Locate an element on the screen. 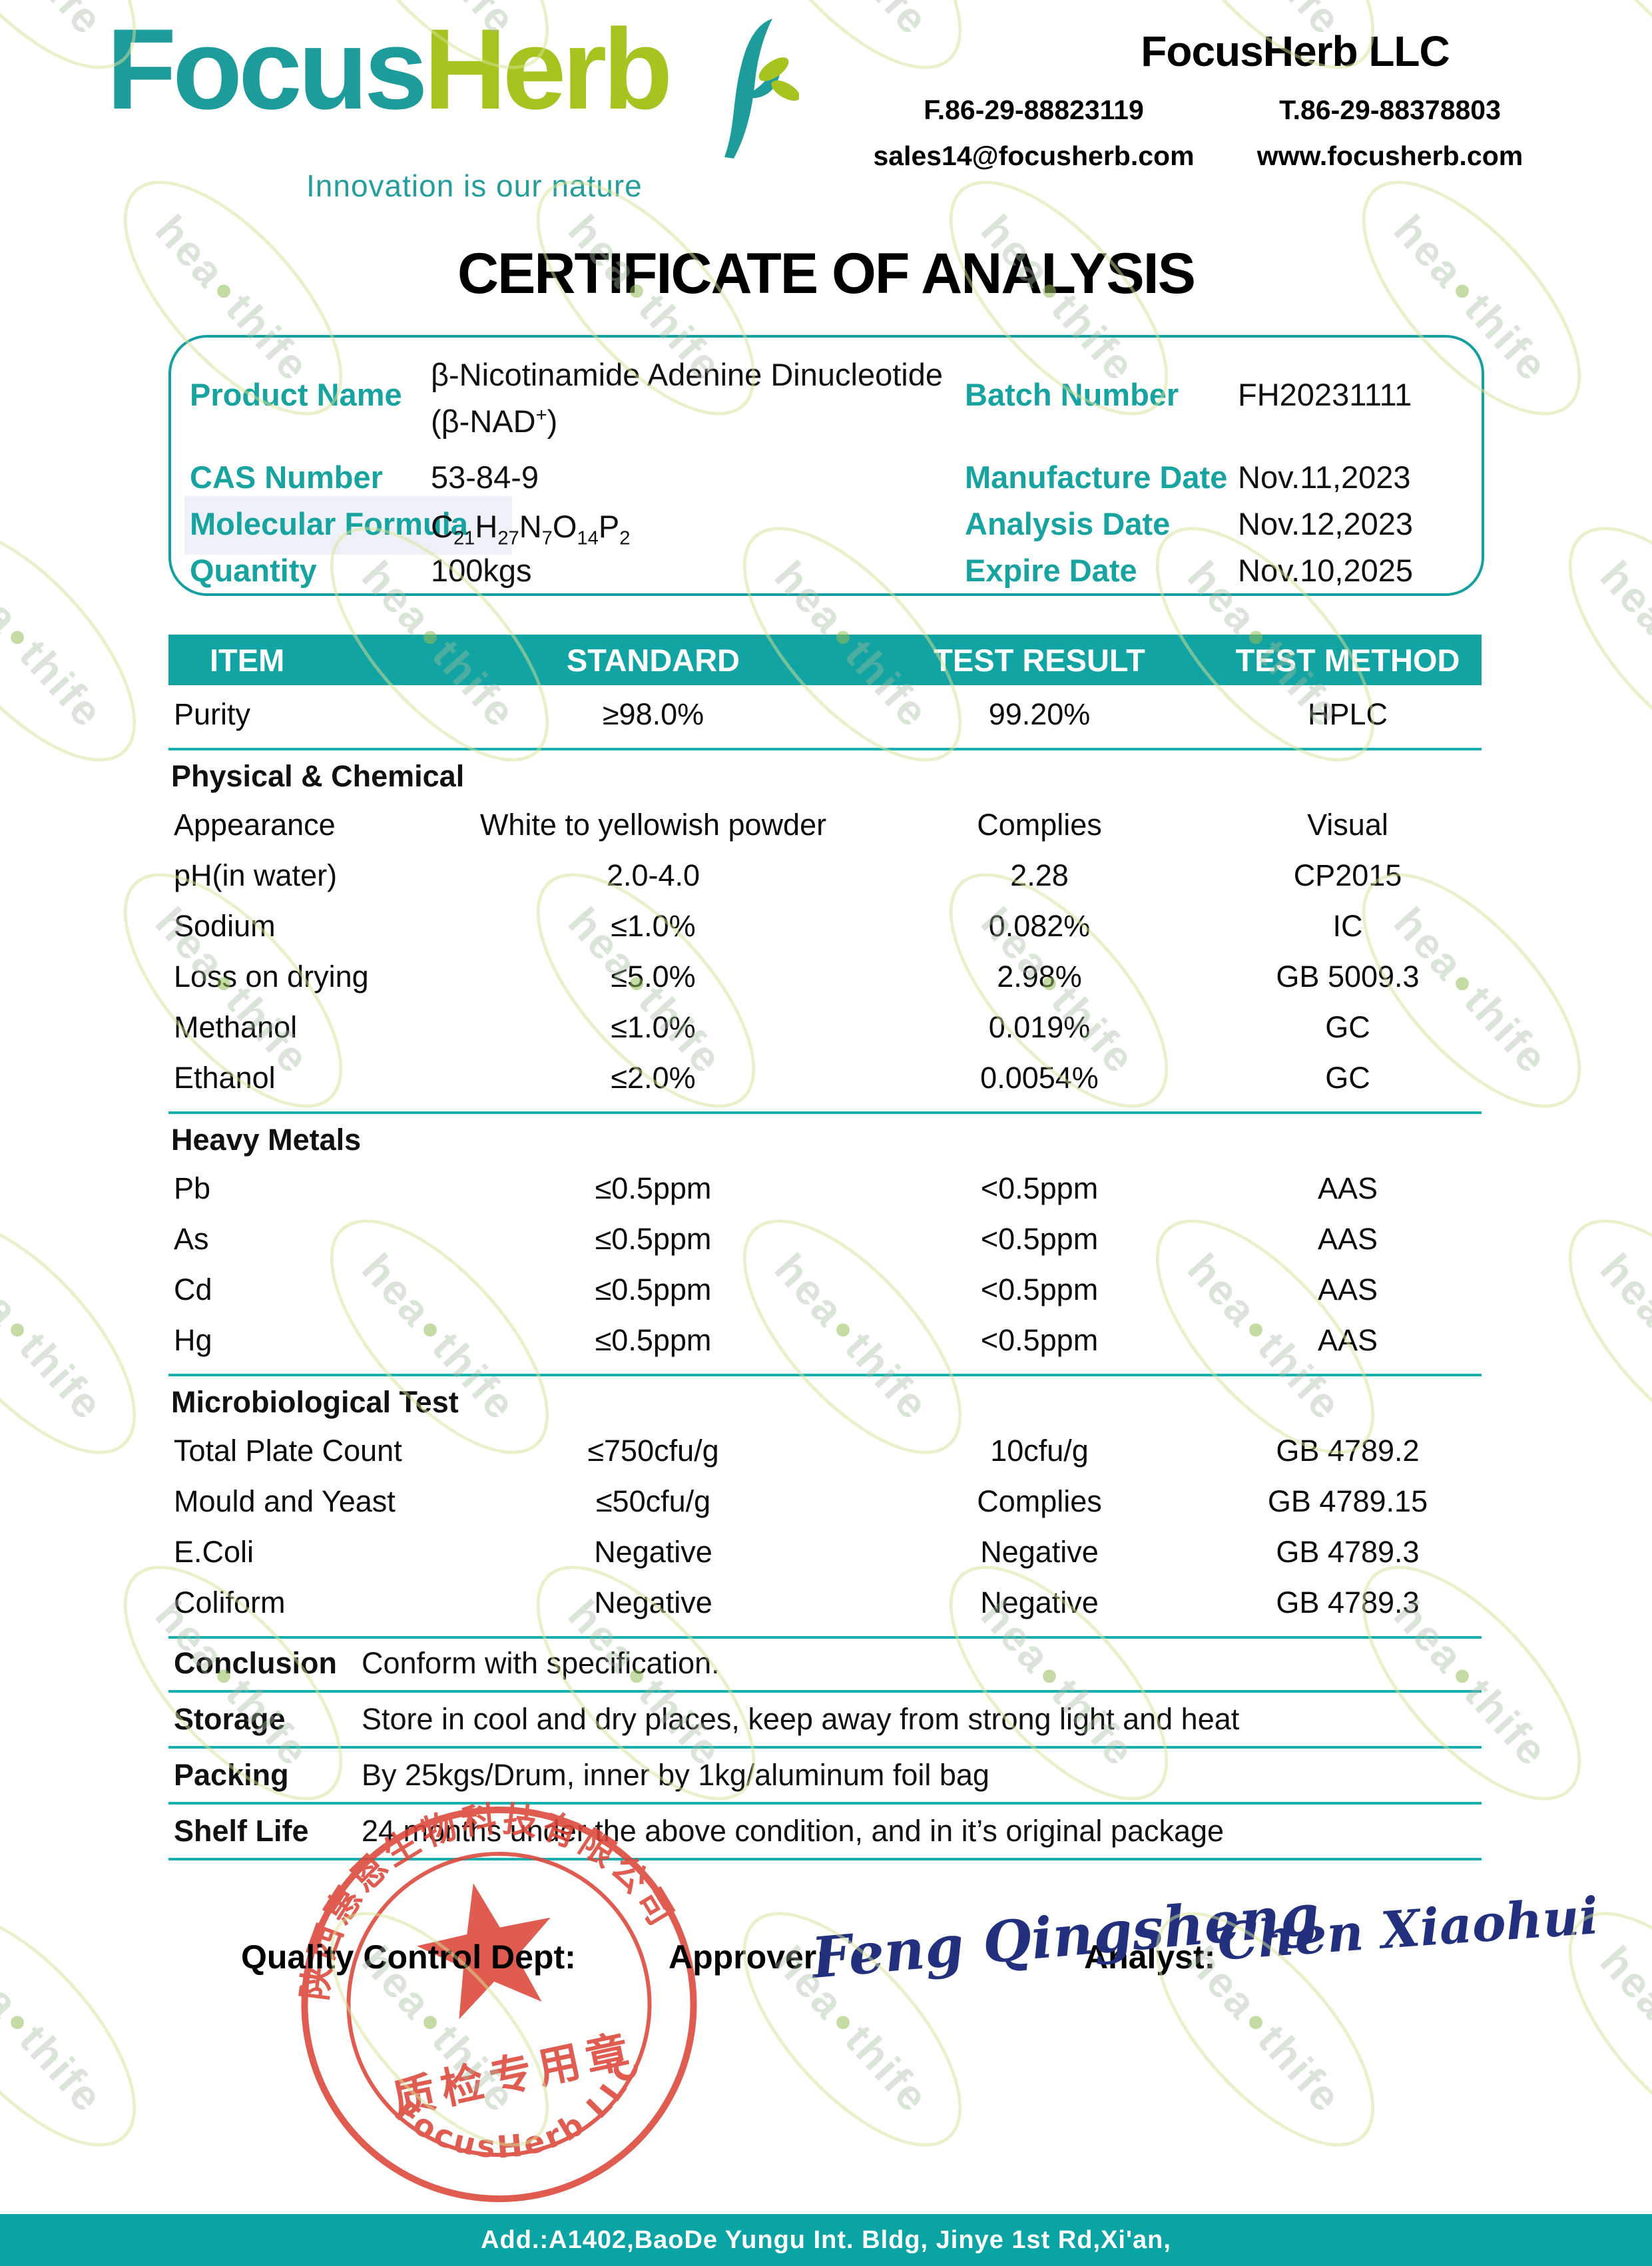 This screenshot has height=2266, width=1652. analysis-date-value: Nov.12,2023 is located at coordinates (1326, 523).